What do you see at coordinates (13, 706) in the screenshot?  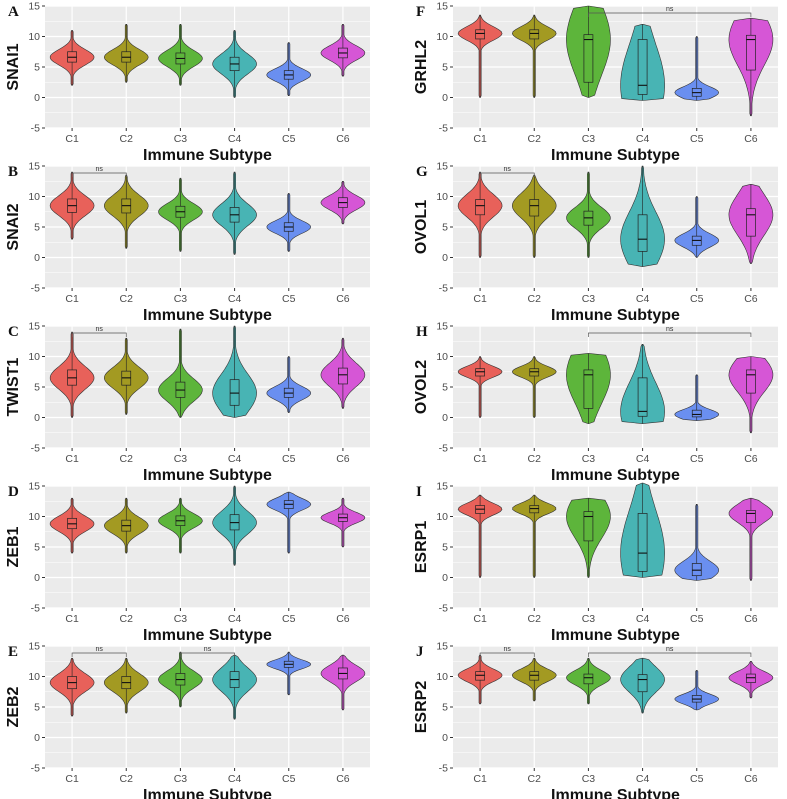 I see `y-axis-title: ZEB2` at bounding box center [13, 706].